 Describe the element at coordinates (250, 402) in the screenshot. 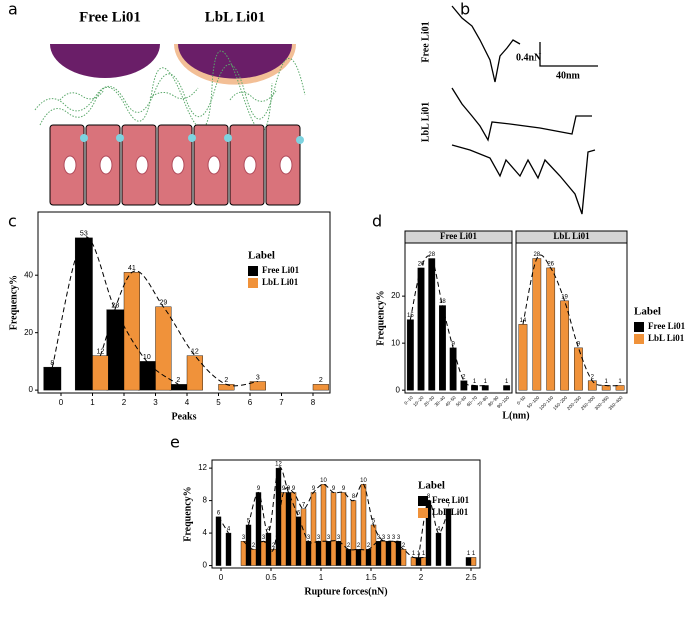

I see `x-tick-label: 6` at that location.